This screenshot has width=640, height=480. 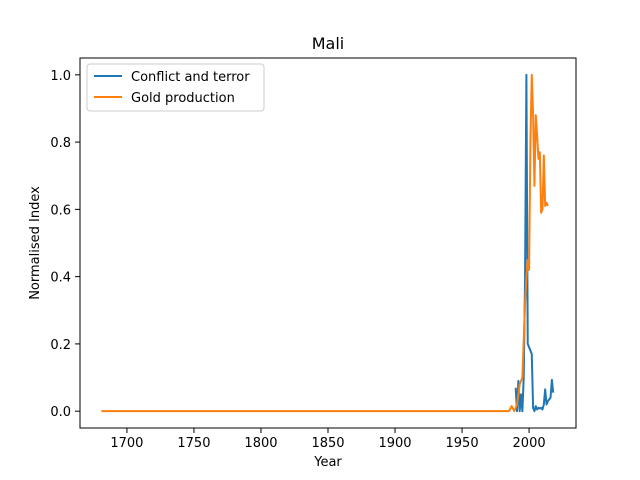 I want to click on legend: Conflict and terror Gold production, so click(x=175, y=87).